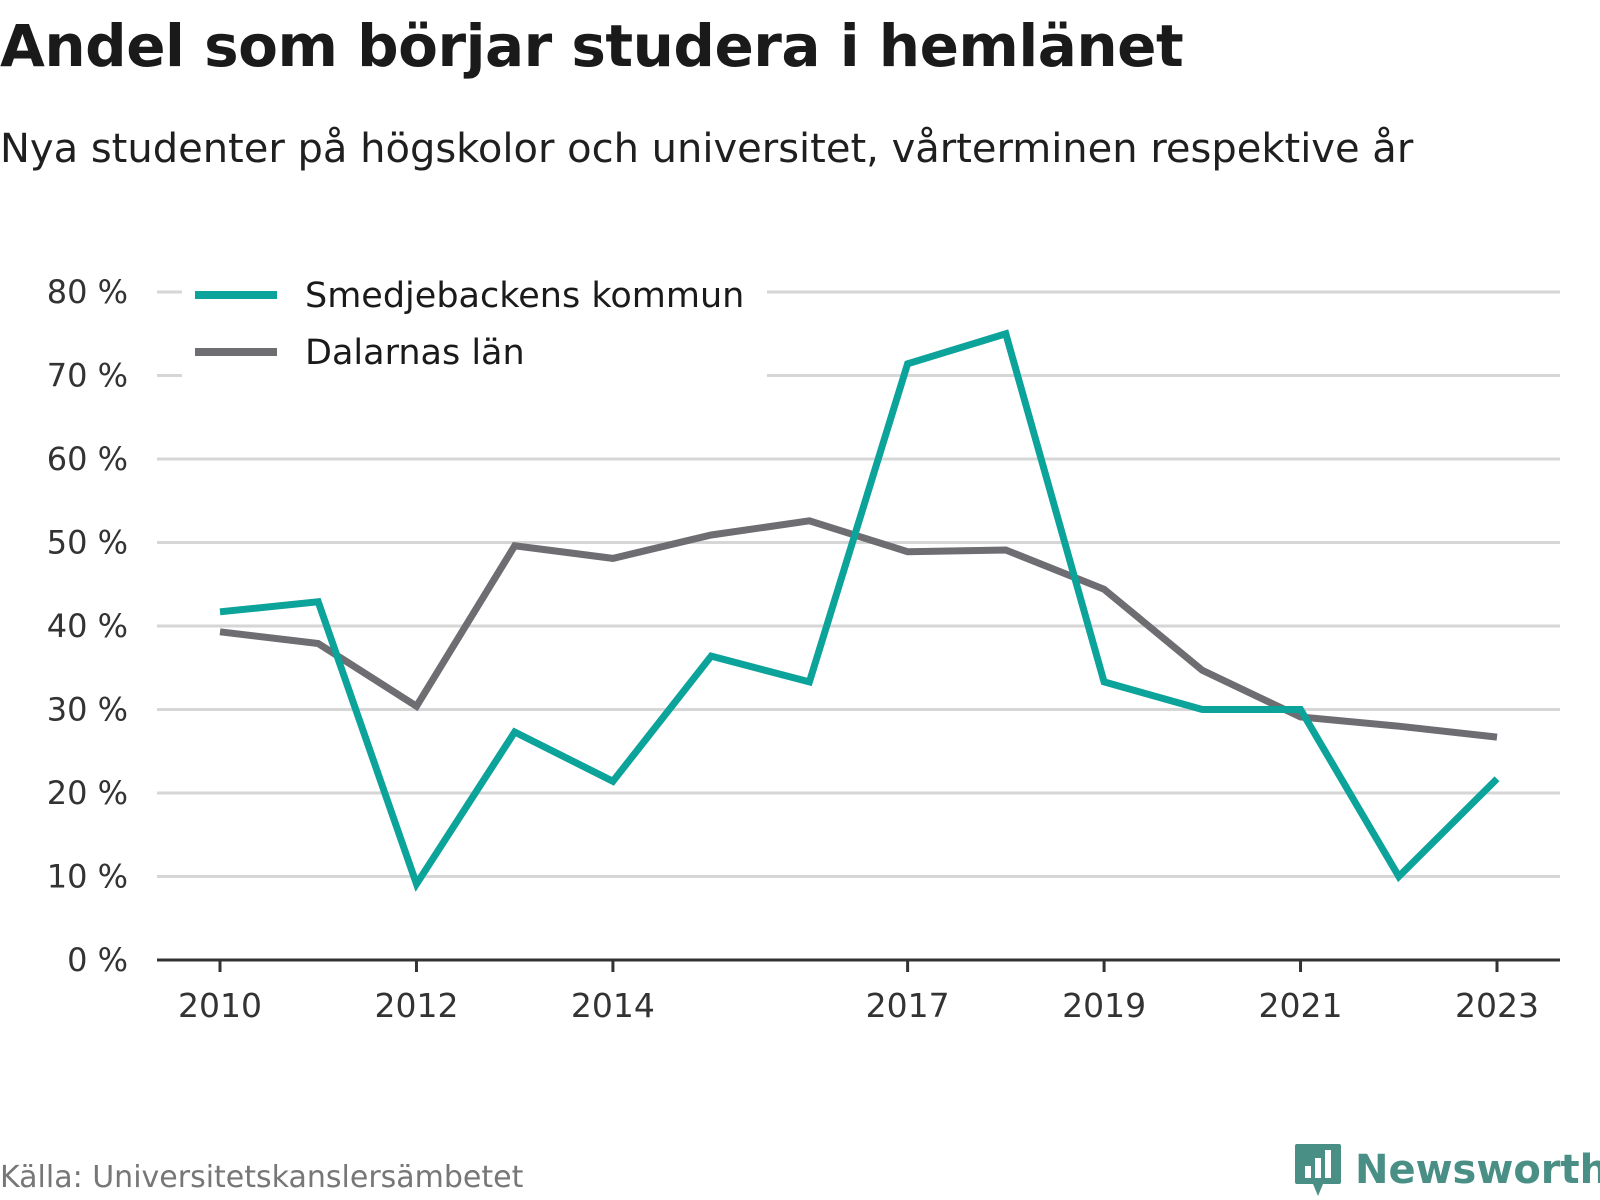  Describe the element at coordinates (87, 793) in the screenshot. I see `y-tick-label: 20 %` at that location.